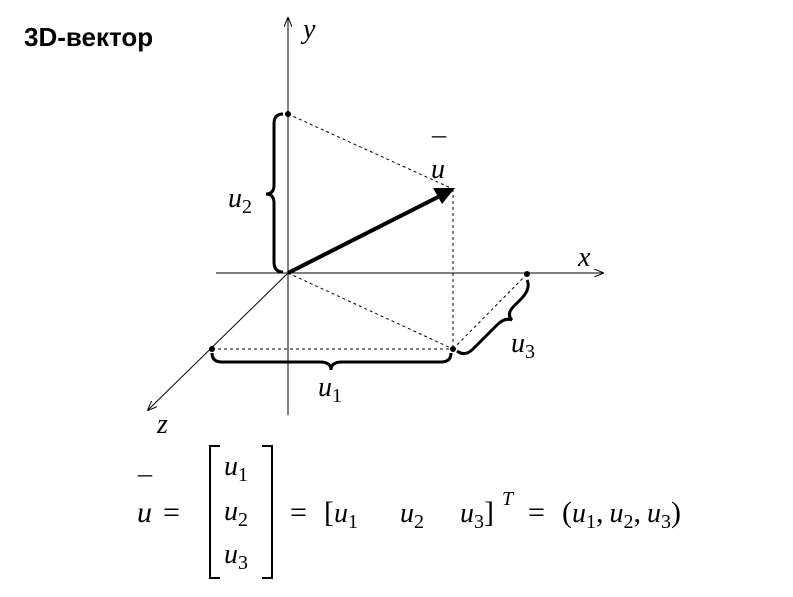  I want to click on matrix-right-bracket, so click(267, 512).